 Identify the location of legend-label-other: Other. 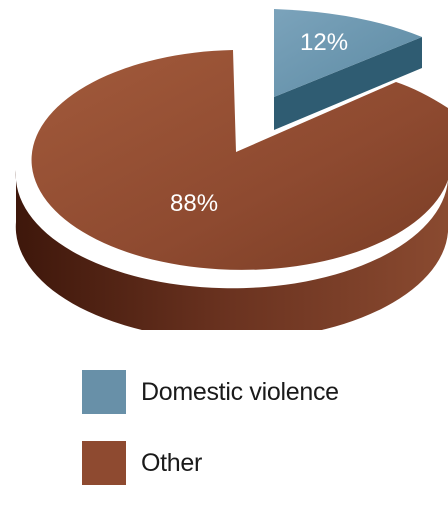
(172, 462).